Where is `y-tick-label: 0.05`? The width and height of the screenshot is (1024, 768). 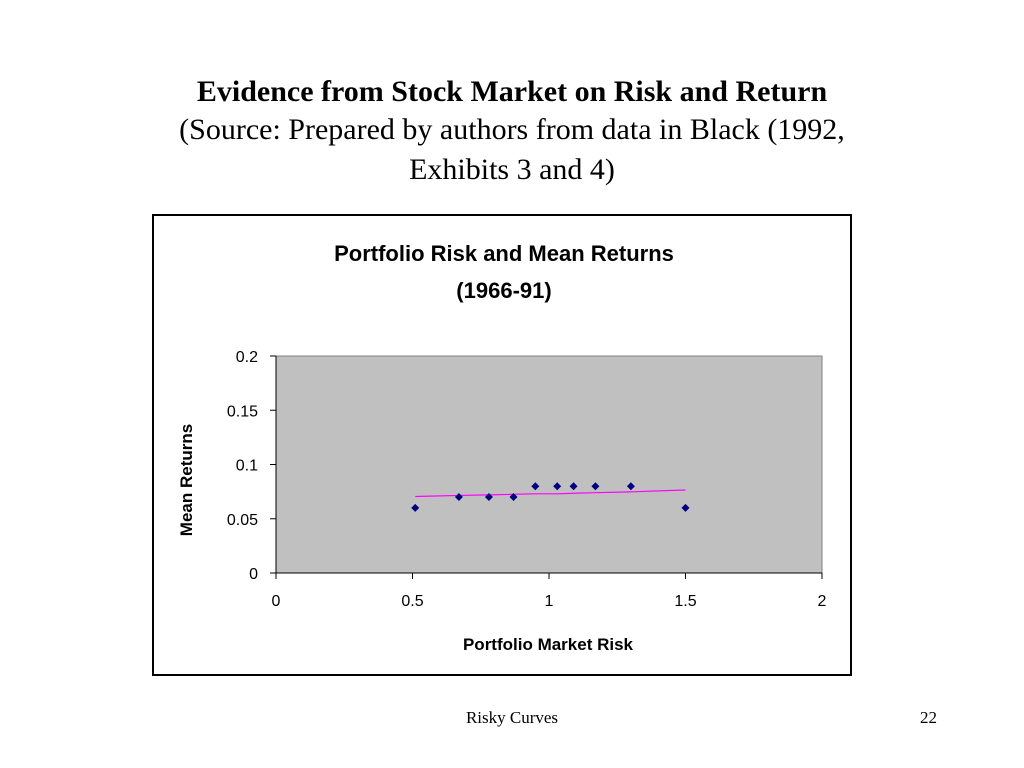
y-tick-label: 0.05 is located at coordinates (242, 520).